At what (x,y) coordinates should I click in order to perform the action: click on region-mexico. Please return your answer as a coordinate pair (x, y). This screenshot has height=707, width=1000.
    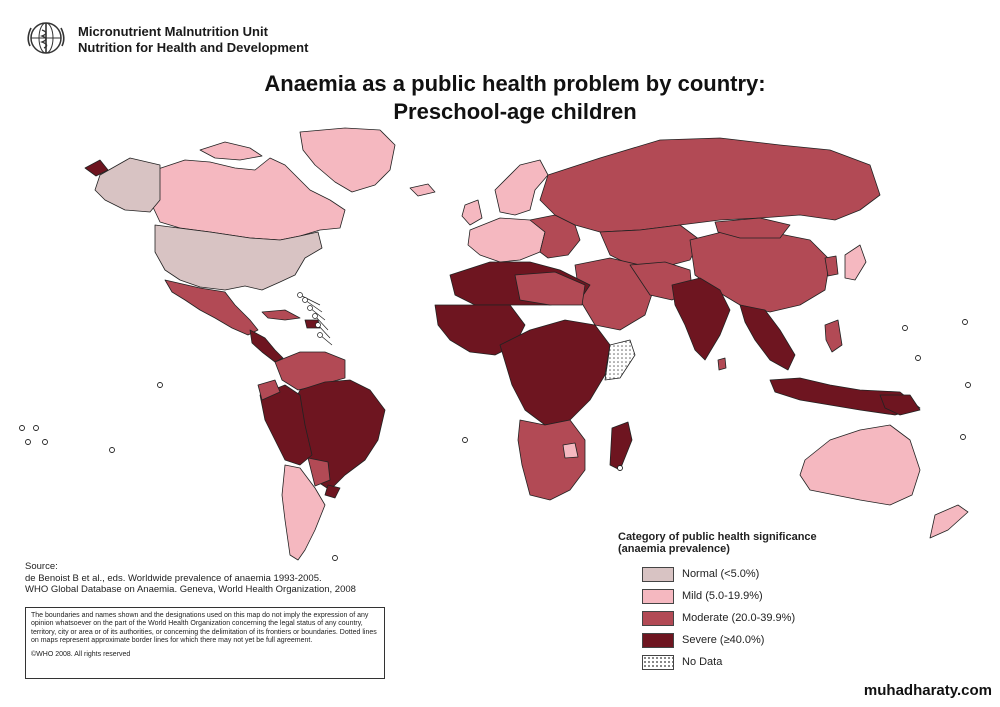
    Looking at the image, I should click on (211, 307).